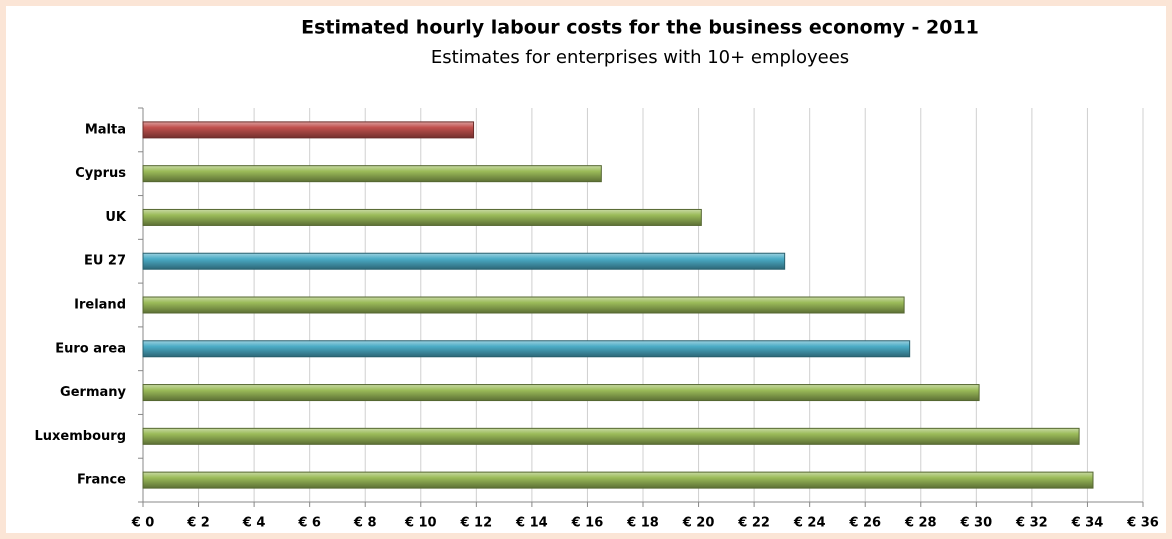 This screenshot has height=539, width=1172. What do you see at coordinates (101, 480) in the screenshot?
I see `y-tick-label: France` at bounding box center [101, 480].